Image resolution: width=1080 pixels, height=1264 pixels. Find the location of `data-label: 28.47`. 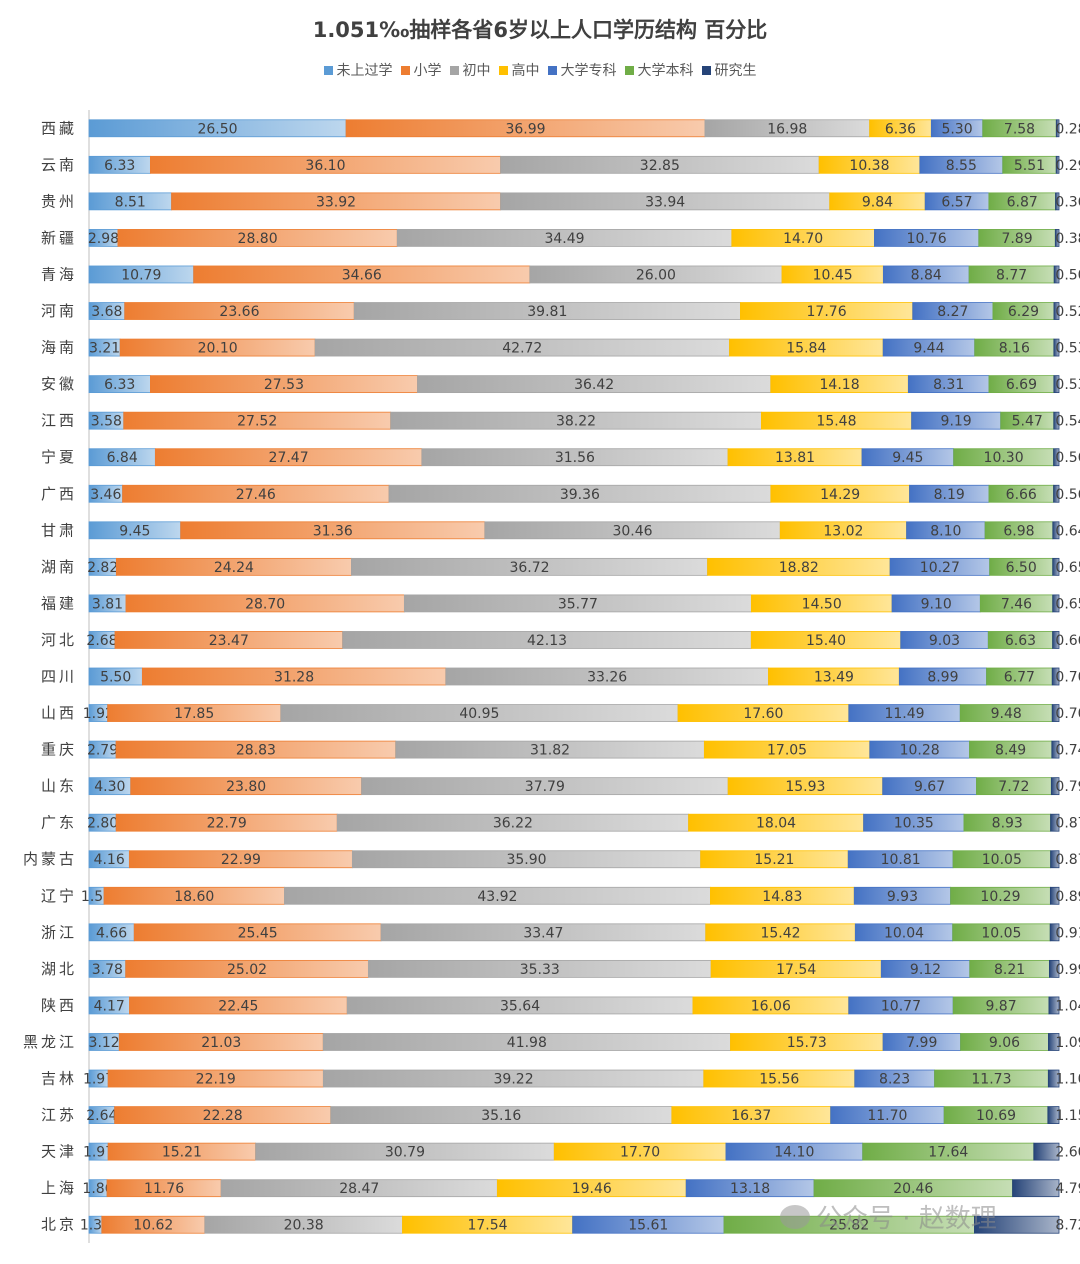

data-label: 28.47 is located at coordinates (359, 1189).